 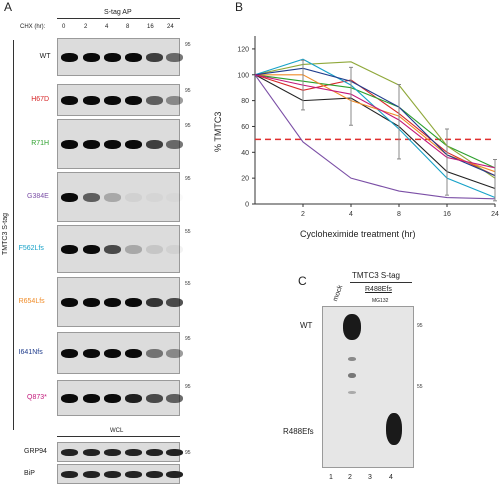 What do you see at coordinates (117, 431) in the screenshot?
I see `wcl-label: WCL` at bounding box center [117, 431].